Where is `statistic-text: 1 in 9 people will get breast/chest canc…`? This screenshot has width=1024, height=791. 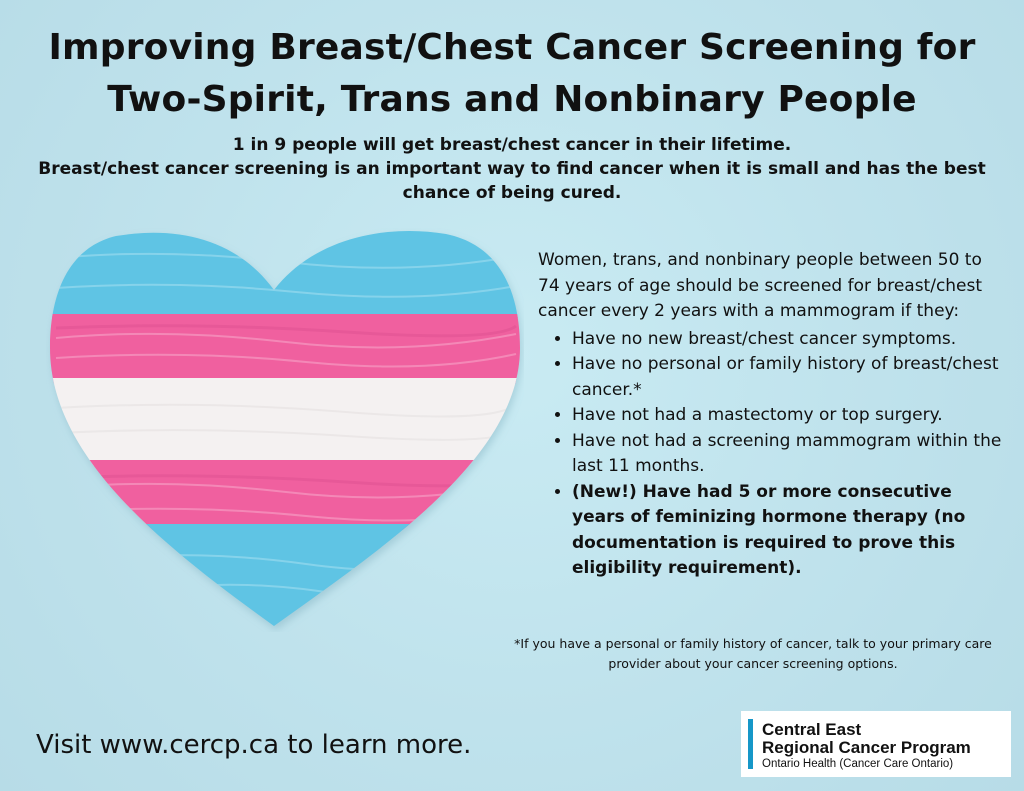
statistic-text: 1 in 9 people will get breast/chest canc… is located at coordinates (512, 145).